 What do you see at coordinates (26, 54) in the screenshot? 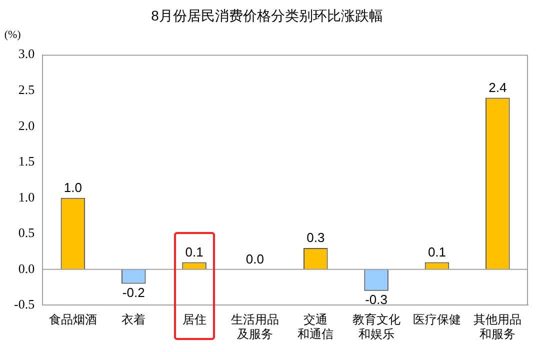
I see `y-tick-label: 3.0` at bounding box center [26, 54].